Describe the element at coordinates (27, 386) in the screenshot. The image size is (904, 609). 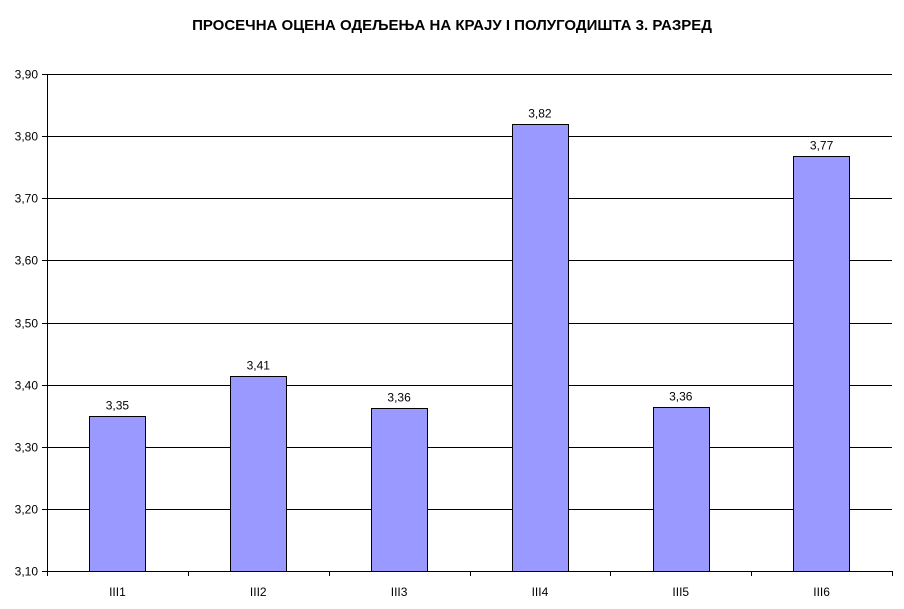
I see `y-tick-label: 3,40` at that location.